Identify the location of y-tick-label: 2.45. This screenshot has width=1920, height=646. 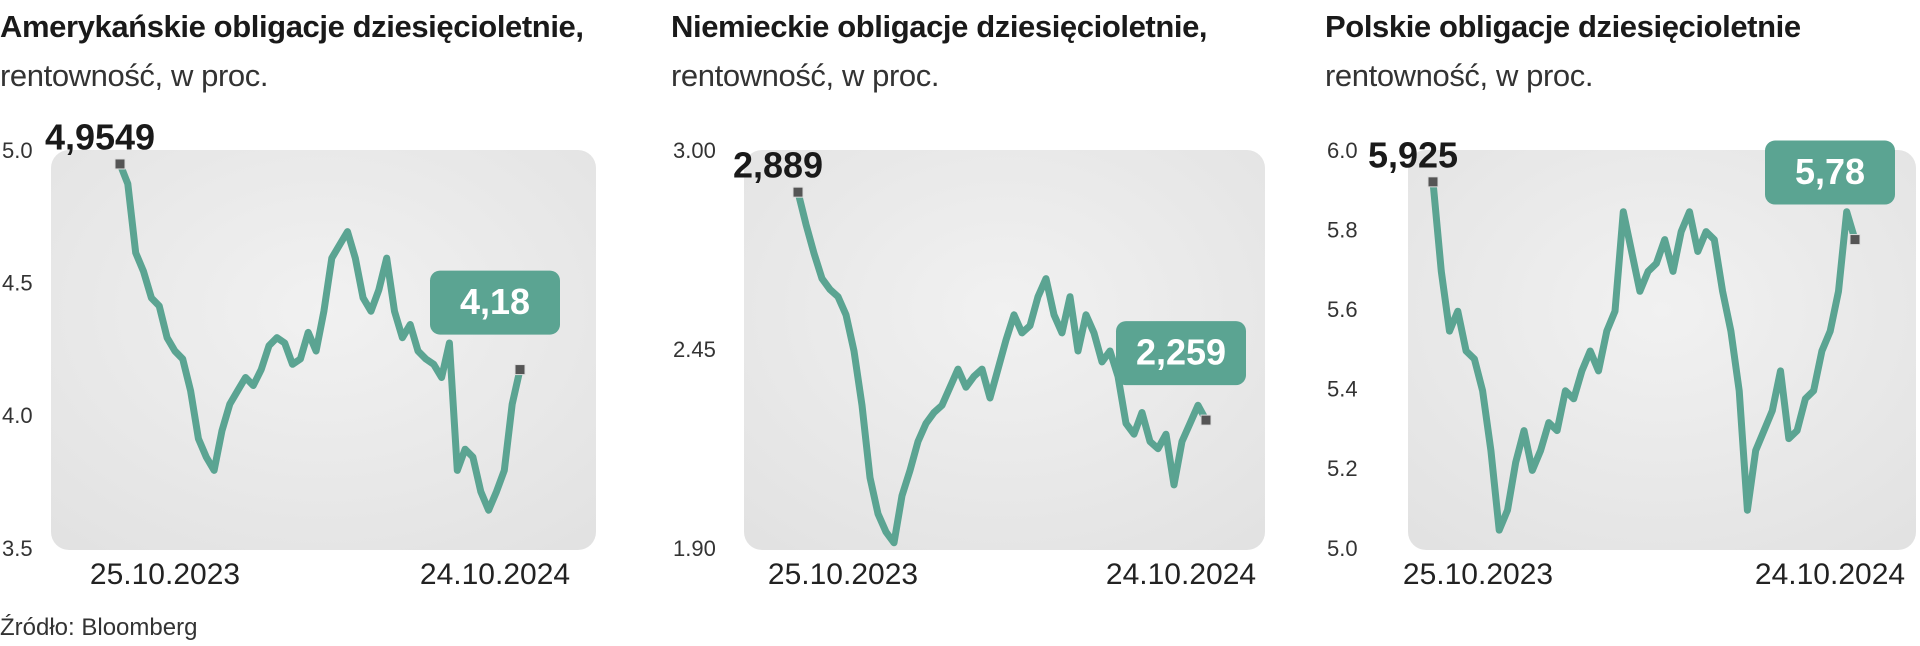
(694, 349).